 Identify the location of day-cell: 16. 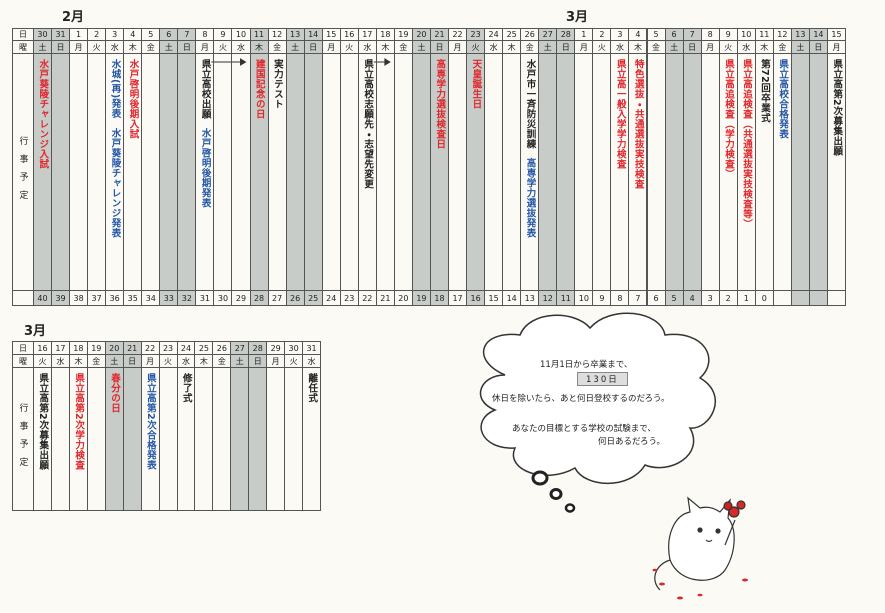
(42, 348).